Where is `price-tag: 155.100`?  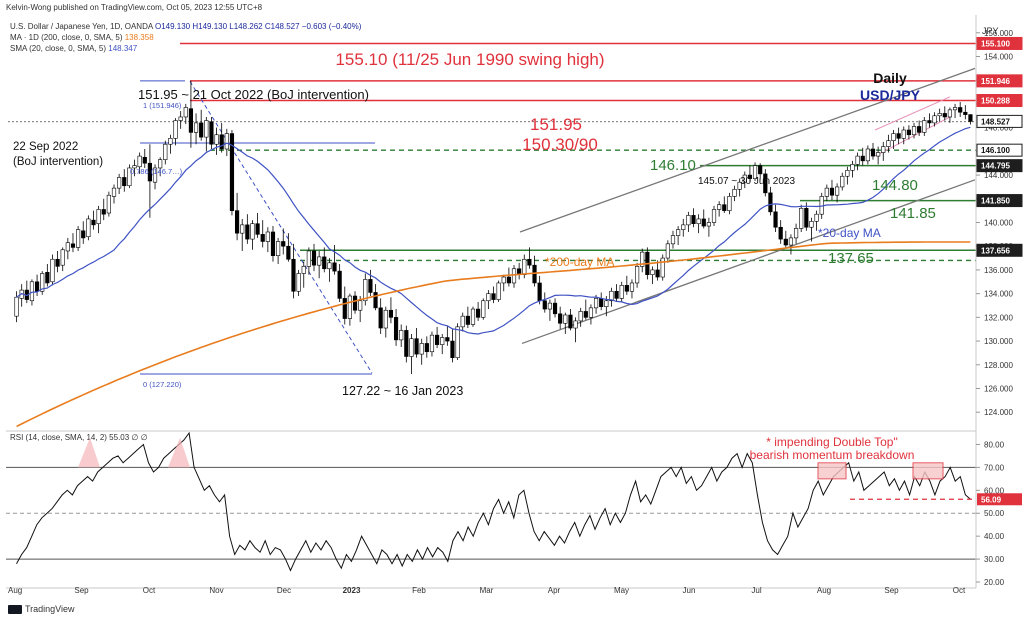 price-tag: 155.100 is located at coordinates (999, 43).